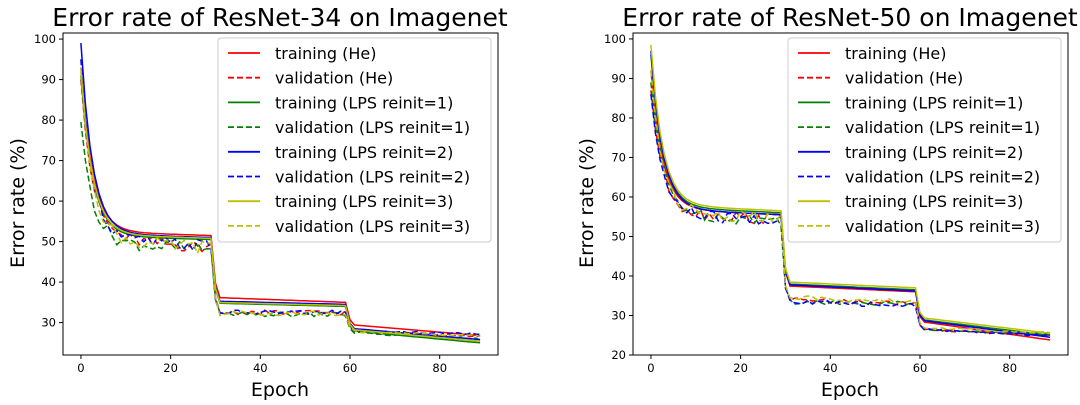  Describe the element at coordinates (850, 17) in the screenshot. I see `chart-title: Error rate of ResNet-50 on Imagenet` at that location.